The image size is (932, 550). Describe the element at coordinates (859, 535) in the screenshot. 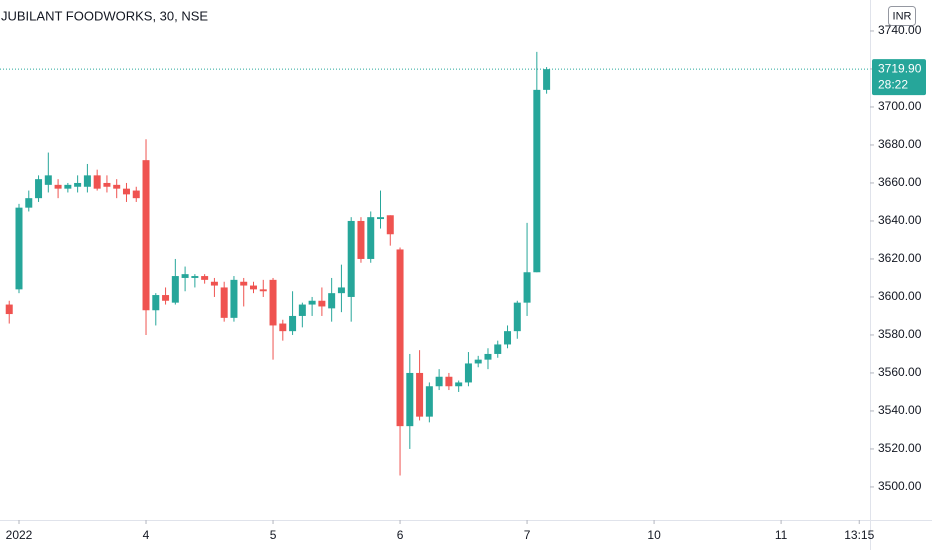

I see `x-tick-label: 13:15` at that location.